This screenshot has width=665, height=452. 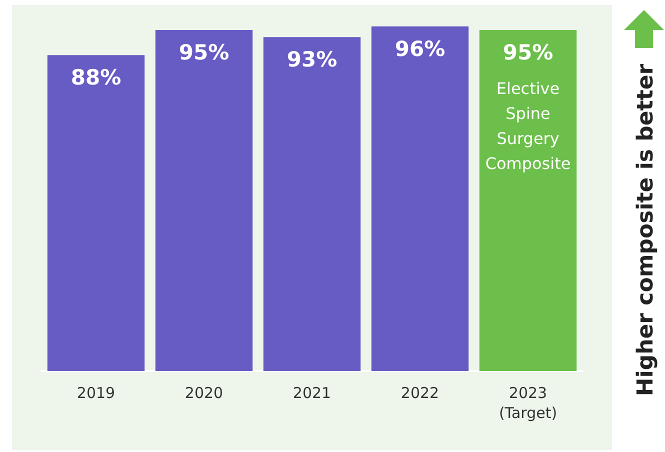 I want to click on data-label: 96%, so click(x=420, y=48).